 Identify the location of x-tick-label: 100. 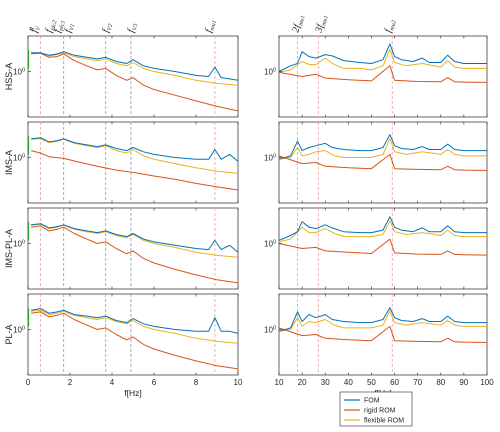
(487, 382).